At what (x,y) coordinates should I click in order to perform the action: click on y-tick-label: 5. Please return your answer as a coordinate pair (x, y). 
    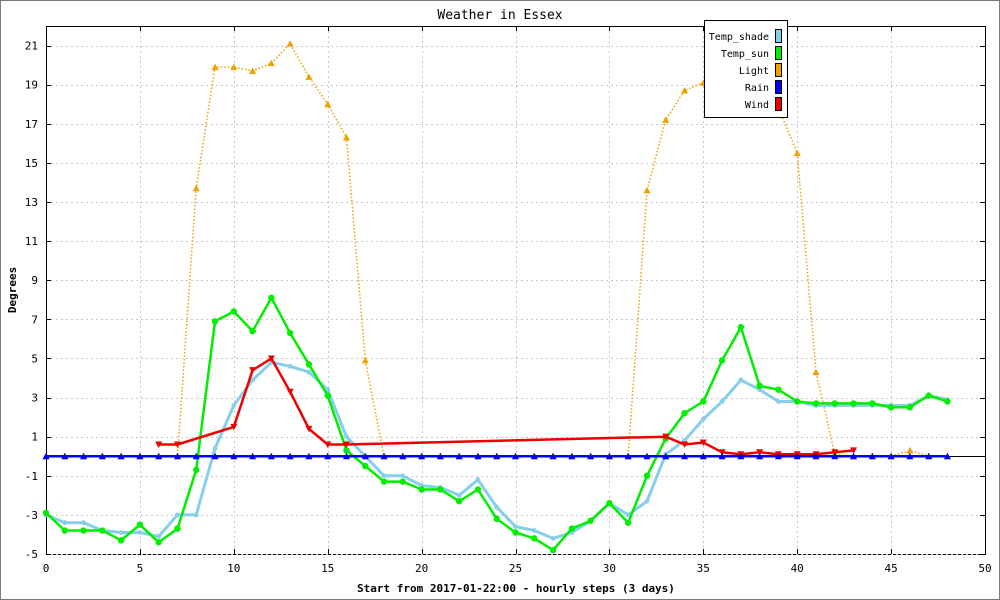
    Looking at the image, I should click on (34, 358).